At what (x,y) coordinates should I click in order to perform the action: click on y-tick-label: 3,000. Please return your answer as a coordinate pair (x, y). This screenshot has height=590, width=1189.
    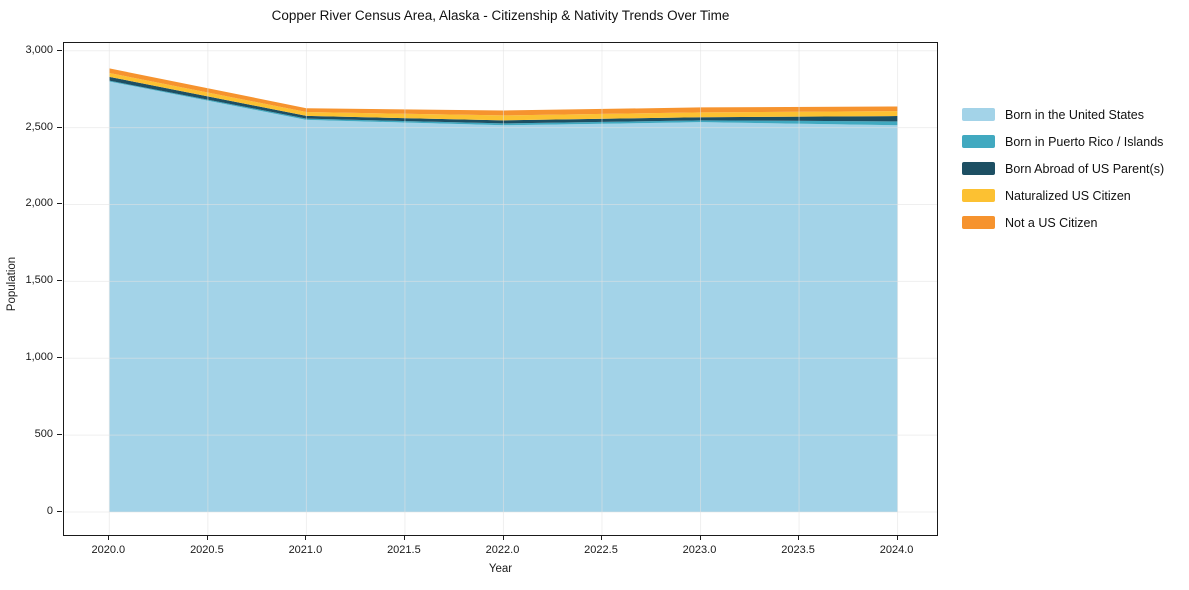
    Looking at the image, I should click on (39, 49).